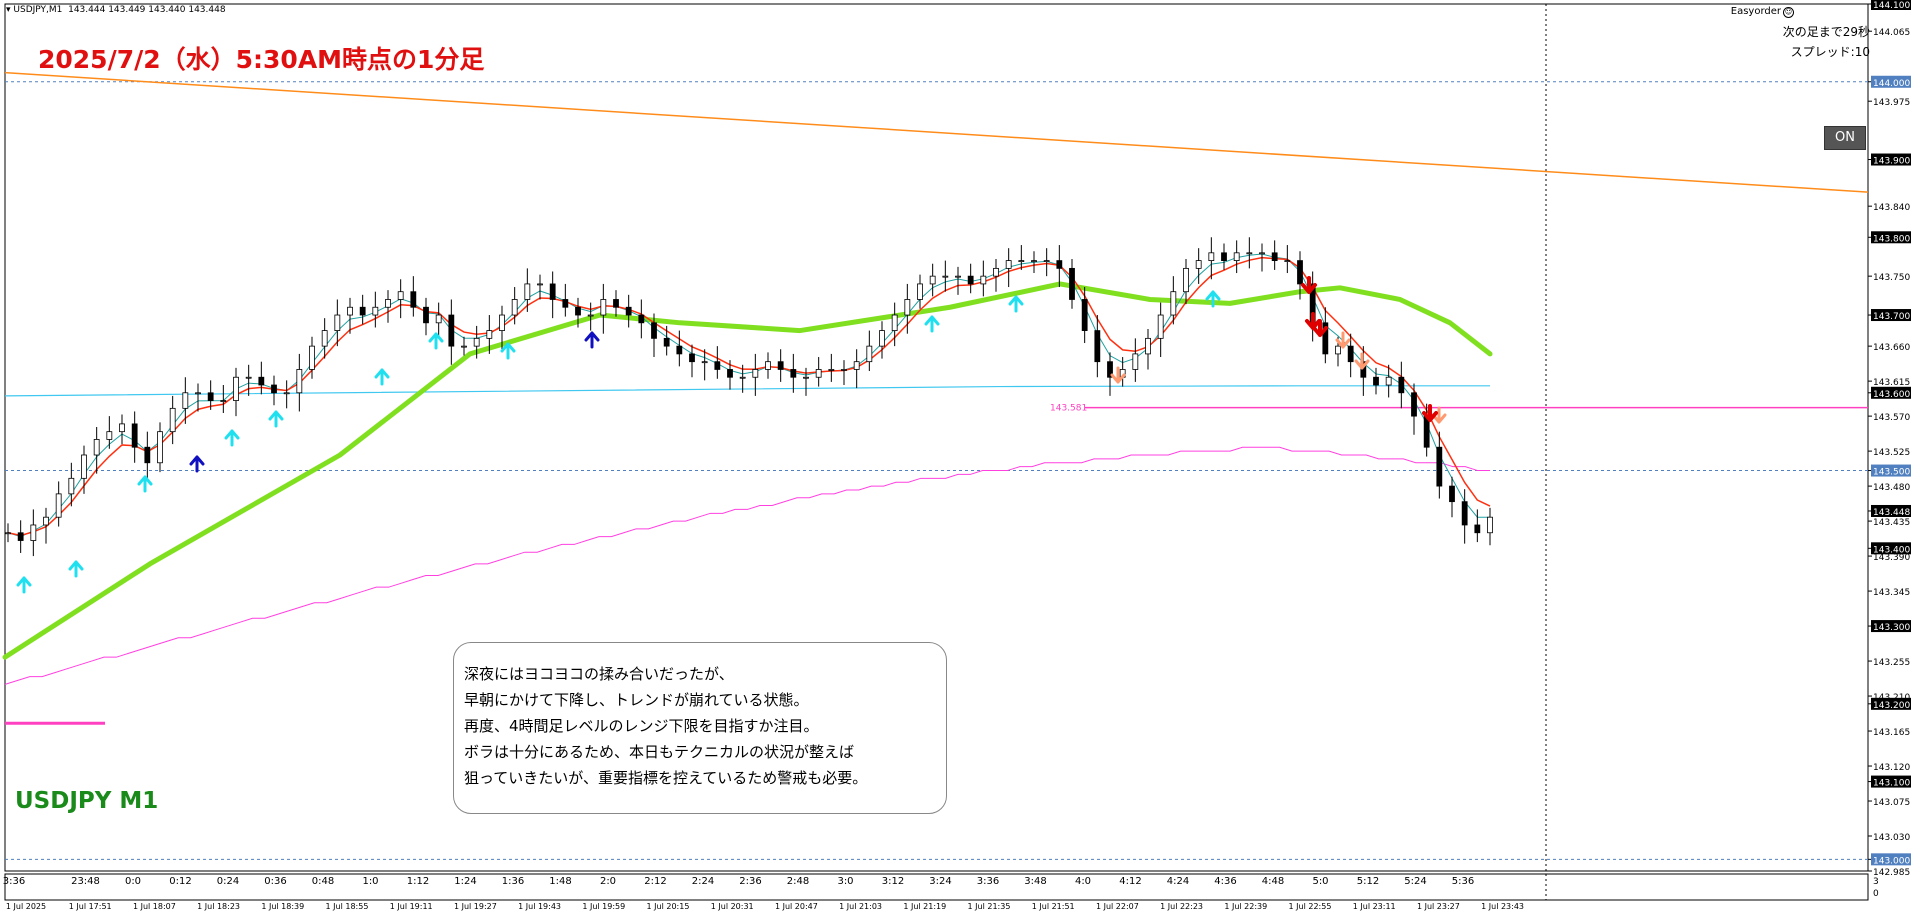 The height and width of the screenshot is (919, 1912). What do you see at coordinates (1762, 12) in the screenshot?
I see `expert-advisor-label: Easyorder ☺` at bounding box center [1762, 12].